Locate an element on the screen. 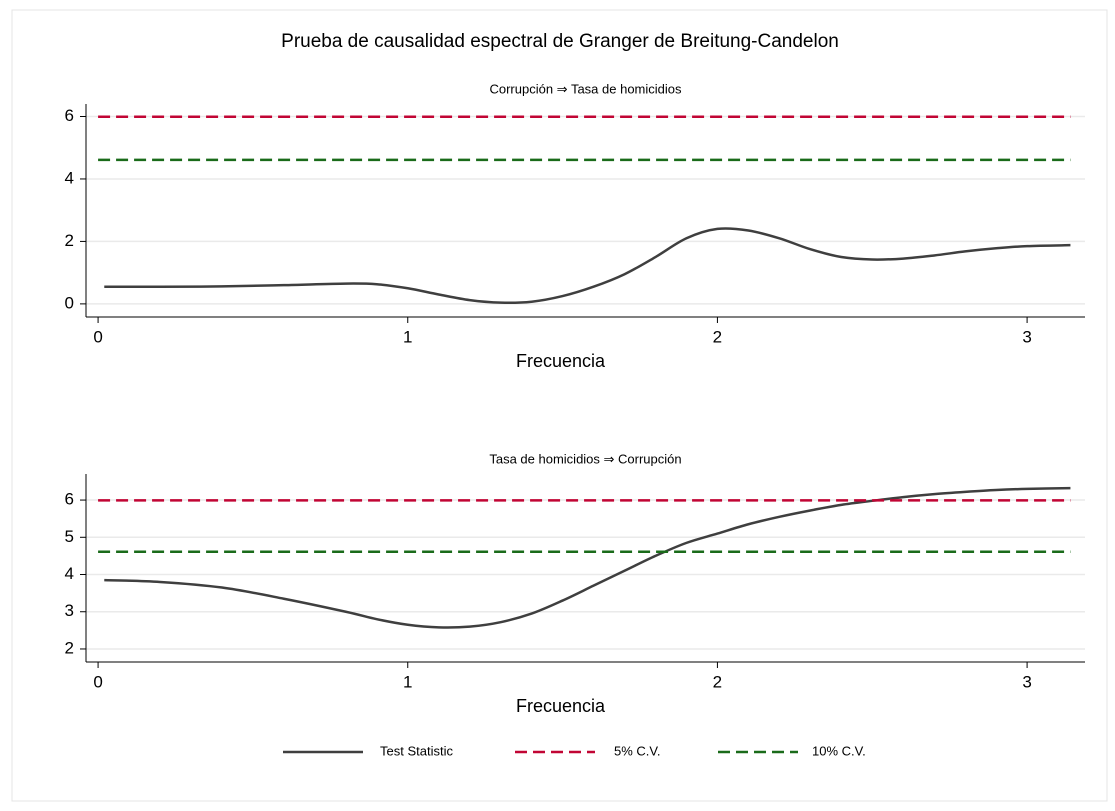  y-tick-label: 3 is located at coordinates (69, 610).